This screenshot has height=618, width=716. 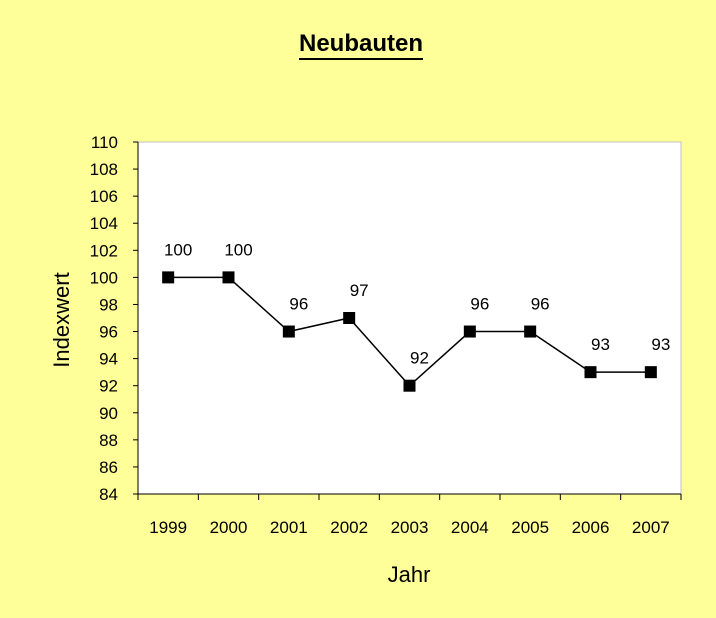 What do you see at coordinates (108, 332) in the screenshot?
I see `y-tick-label: 96` at bounding box center [108, 332].